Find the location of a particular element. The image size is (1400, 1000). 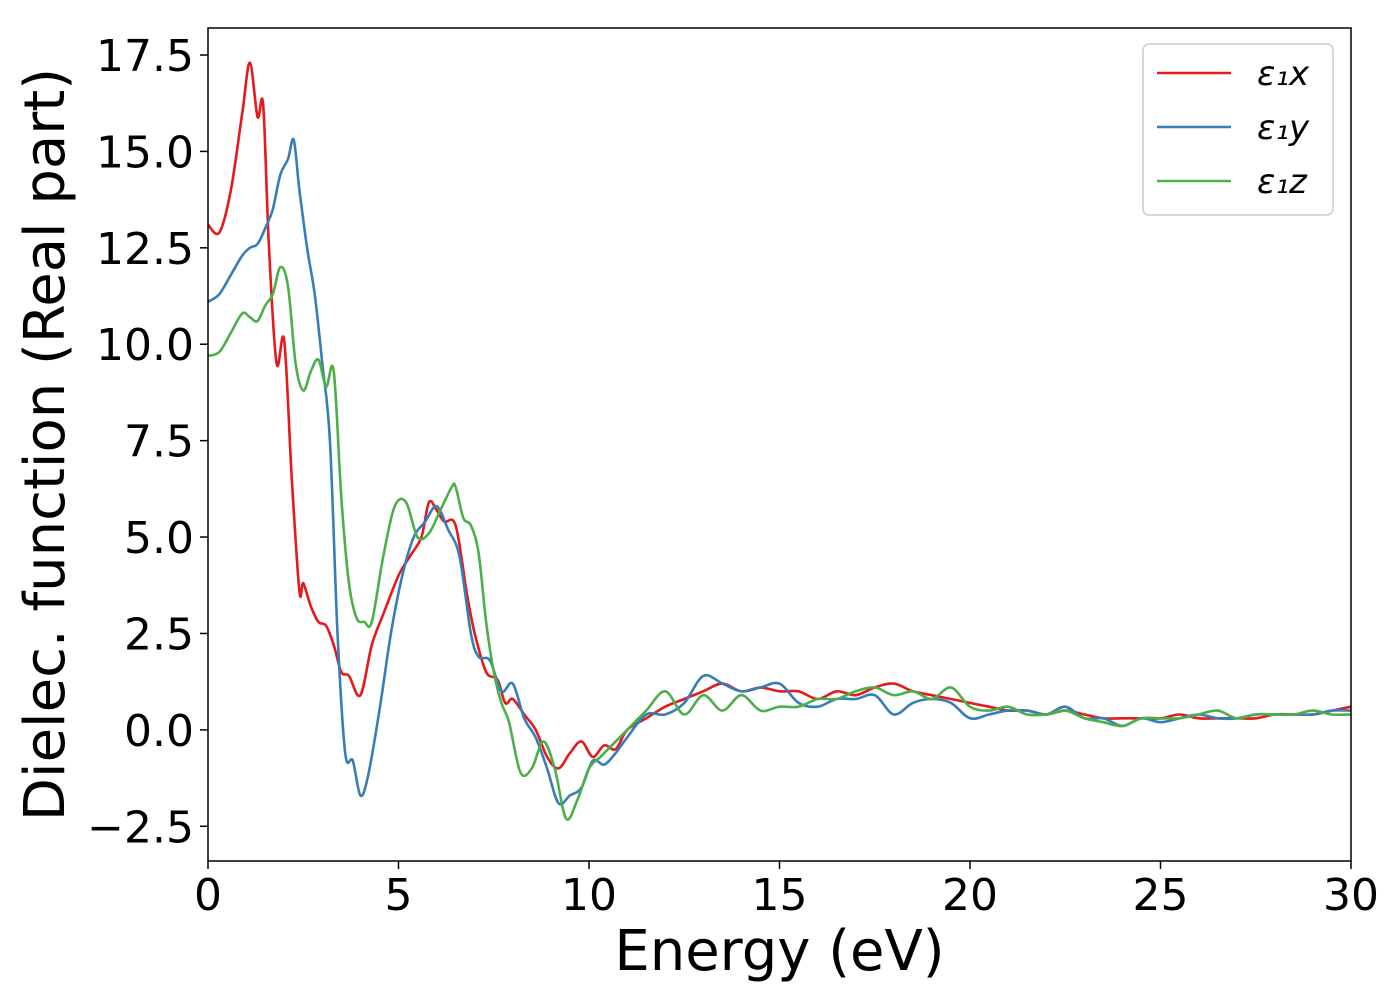

legend-label-y: ε₁y is located at coordinates (1283, 128).